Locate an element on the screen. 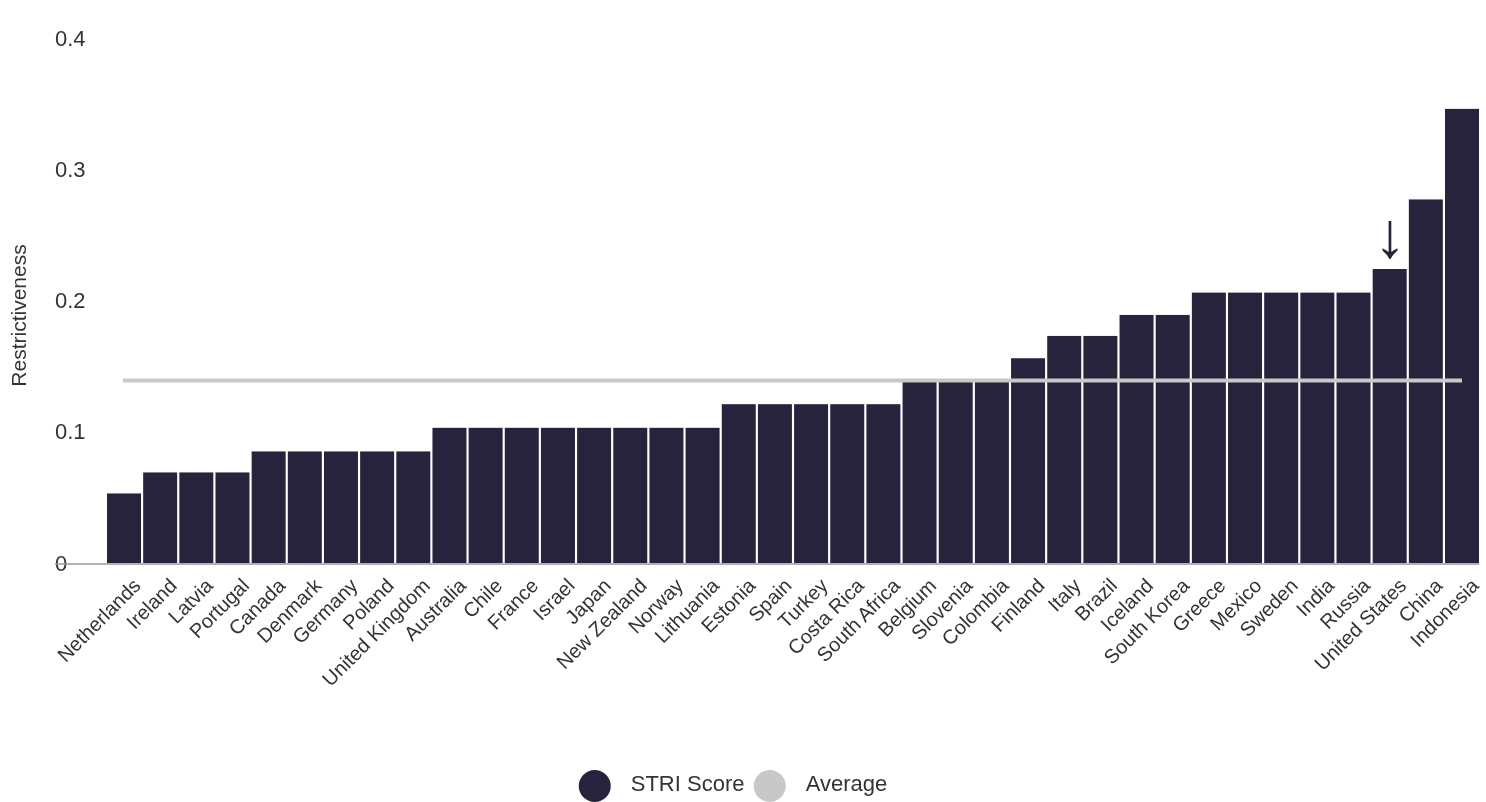 This screenshot has height=802, width=1486. annotation: ↓ is located at coordinates (1389, 235).